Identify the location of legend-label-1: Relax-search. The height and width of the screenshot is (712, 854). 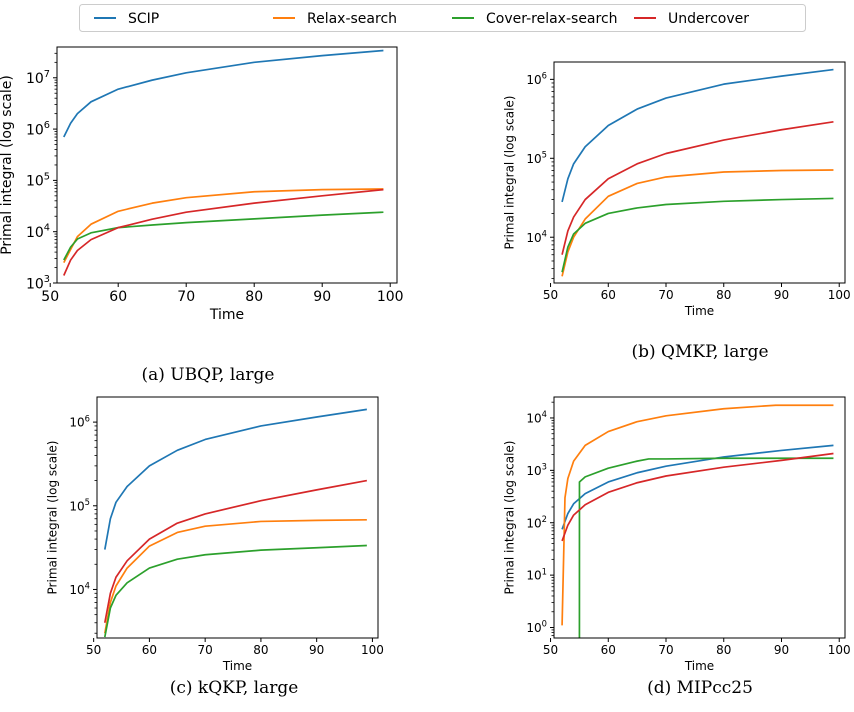
(352, 19).